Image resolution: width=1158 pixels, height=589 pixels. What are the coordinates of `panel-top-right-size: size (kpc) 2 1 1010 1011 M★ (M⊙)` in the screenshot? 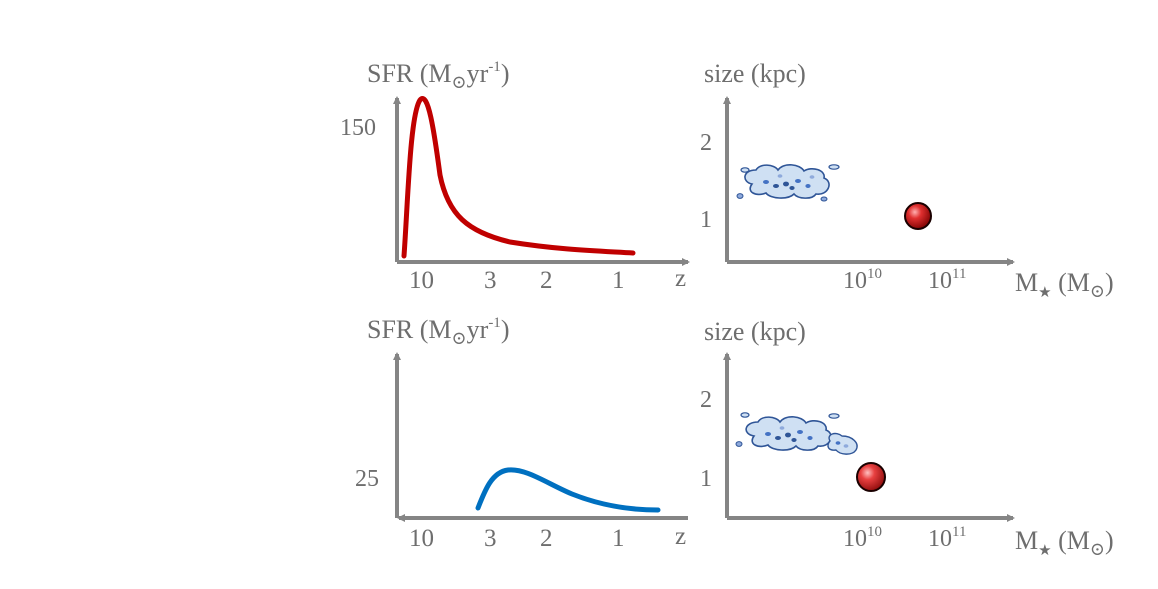 It's located at (907, 180).